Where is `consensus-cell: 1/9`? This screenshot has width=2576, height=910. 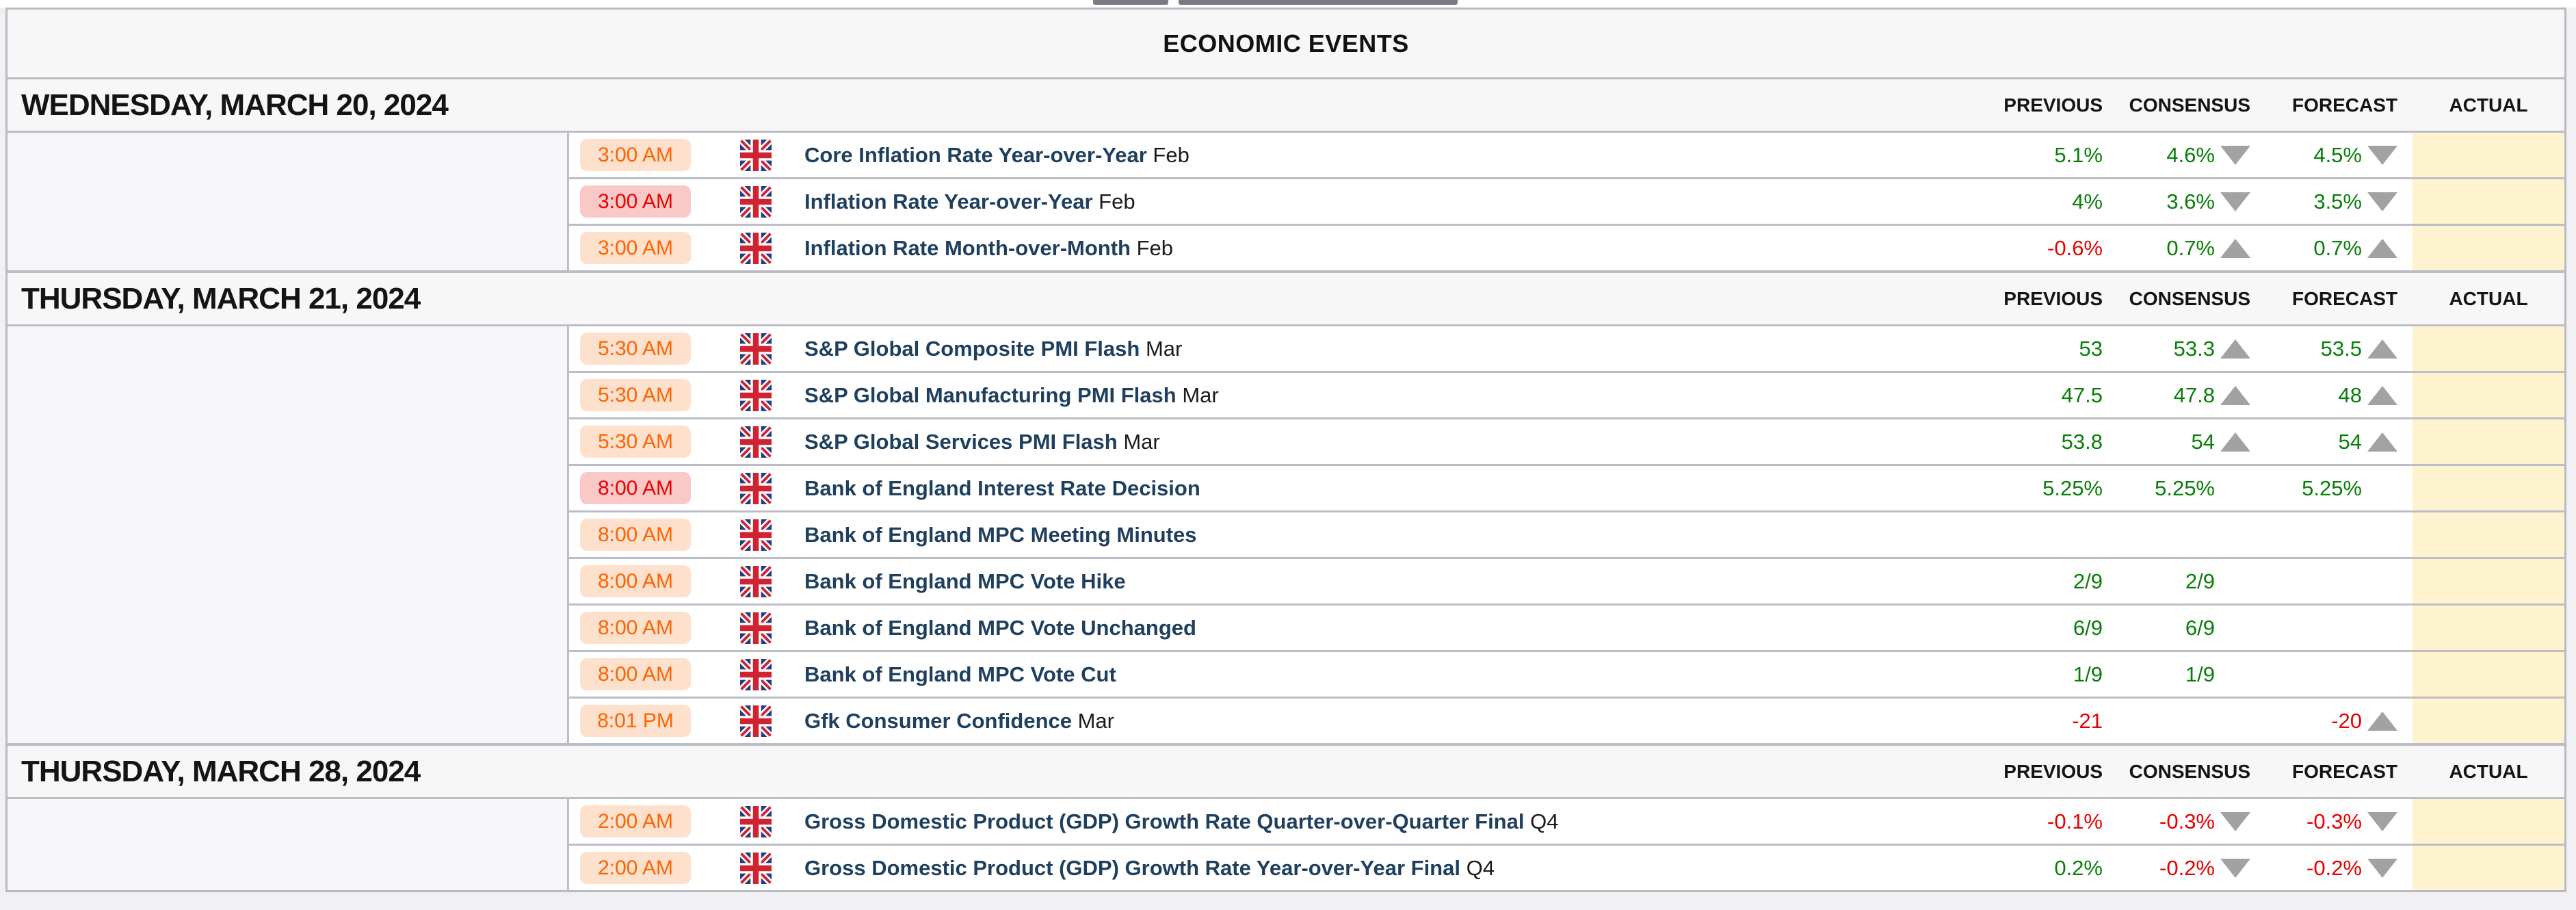 consensus-cell: 1/9 is located at coordinates (2200, 674).